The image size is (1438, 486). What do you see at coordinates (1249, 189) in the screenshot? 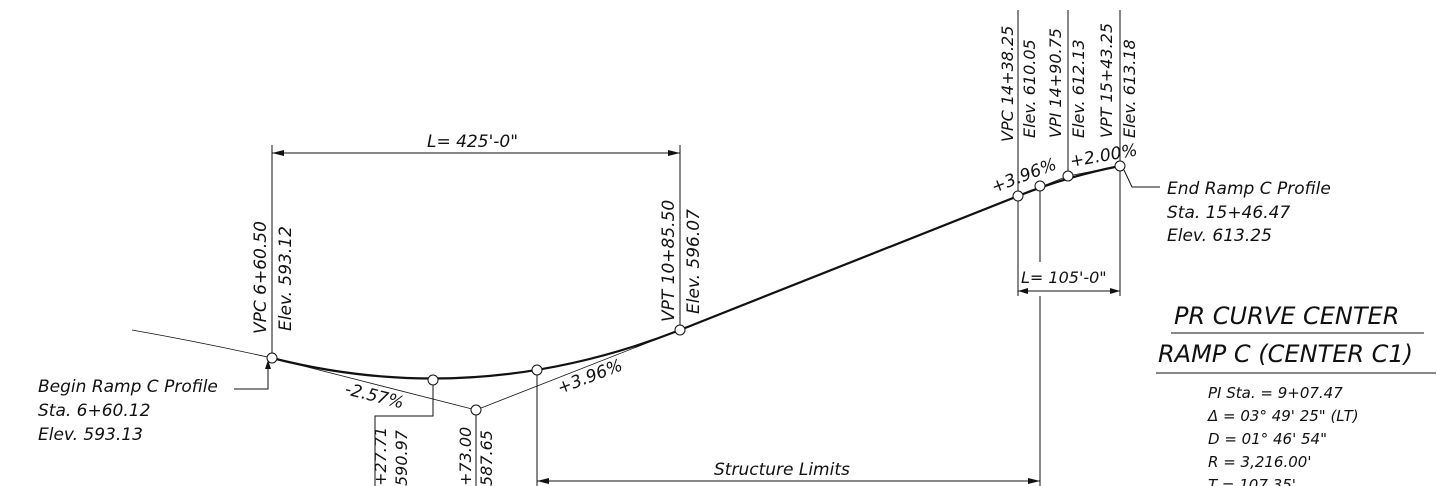
I see `end-profile-label: End Ramp C Profile` at bounding box center [1249, 189].